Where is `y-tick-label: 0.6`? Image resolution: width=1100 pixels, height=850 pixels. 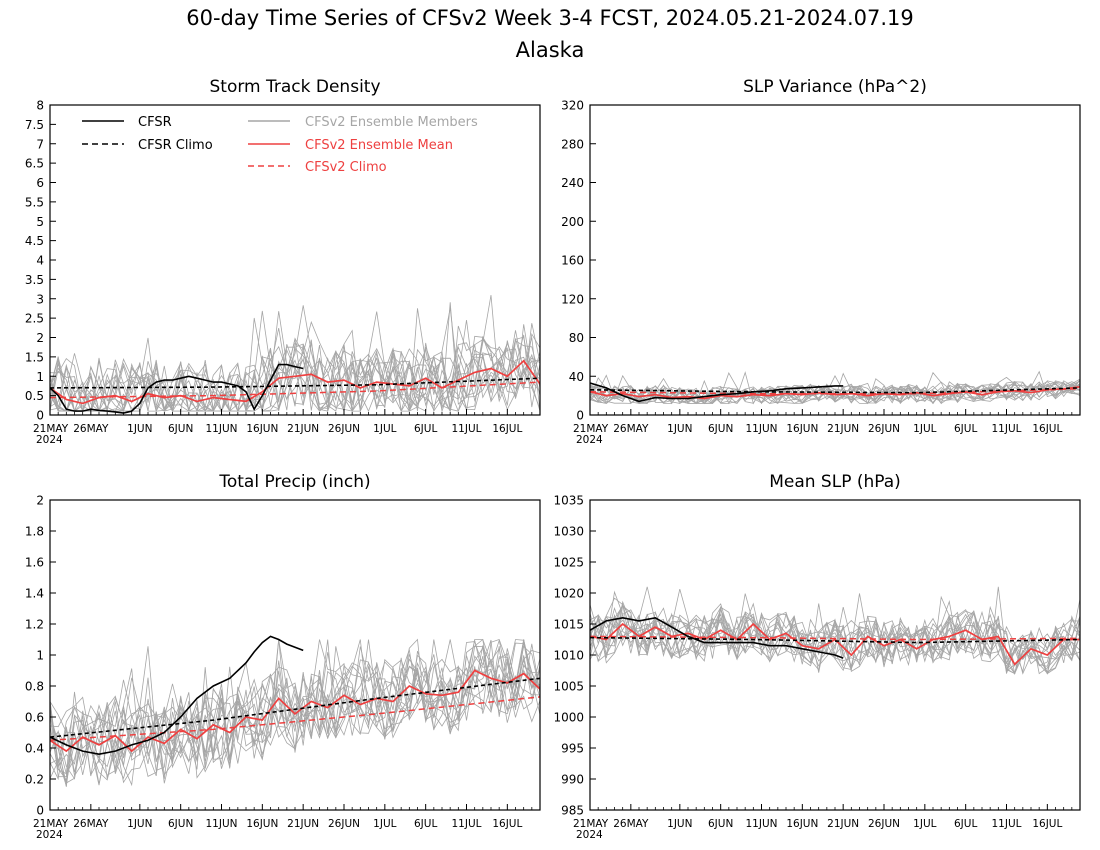 y-tick-label: 0.6 is located at coordinates (34, 718).